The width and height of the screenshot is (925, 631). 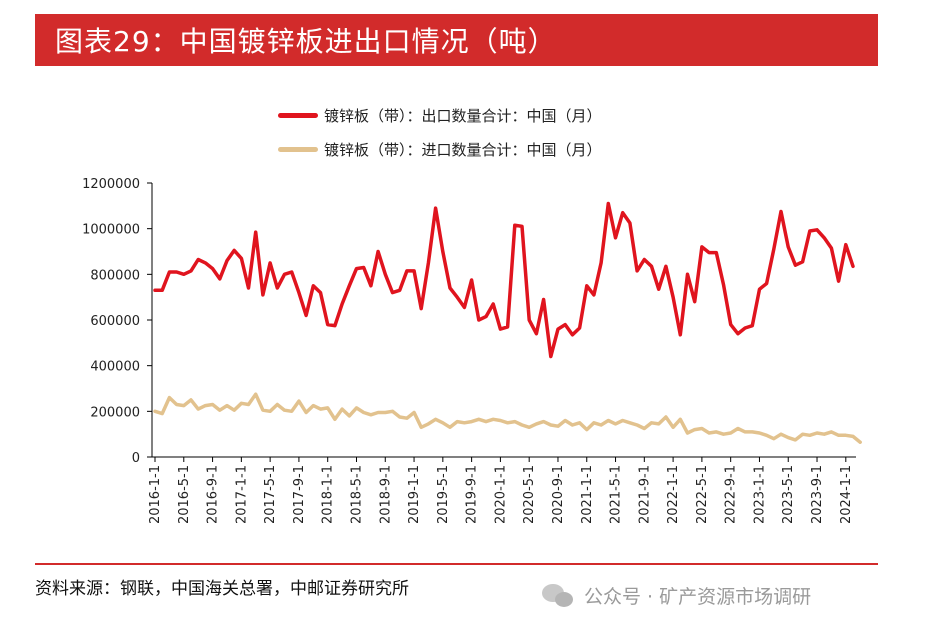 I want to click on x-tick-label: 2022-1-1, so click(x=673, y=494).